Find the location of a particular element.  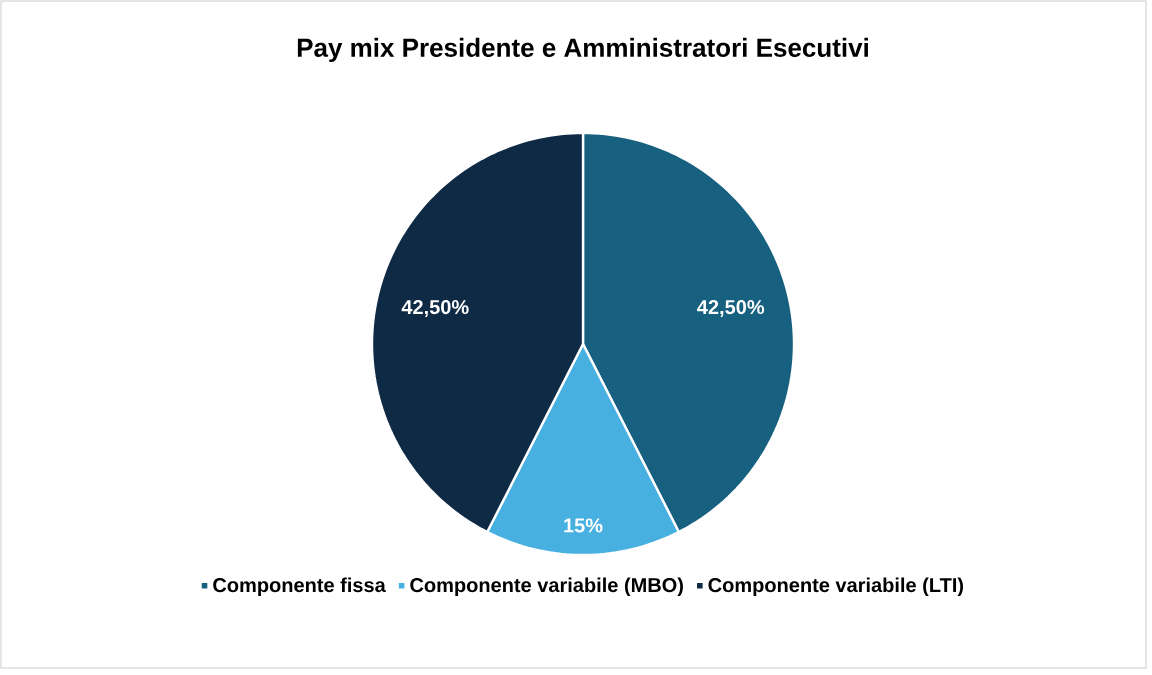

legend-label: Componente variabile (MBO) is located at coordinates (546, 587).